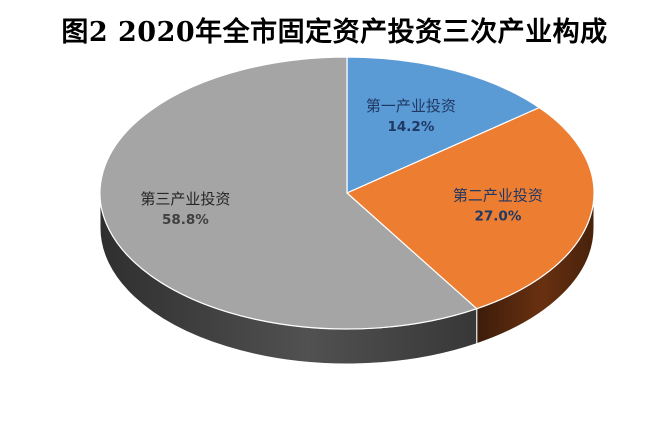 This screenshot has width=669, height=438. What do you see at coordinates (334, 32) in the screenshot?
I see `chart-title: 图2 2020年全市固定资产投资三次产业构成` at bounding box center [334, 32].